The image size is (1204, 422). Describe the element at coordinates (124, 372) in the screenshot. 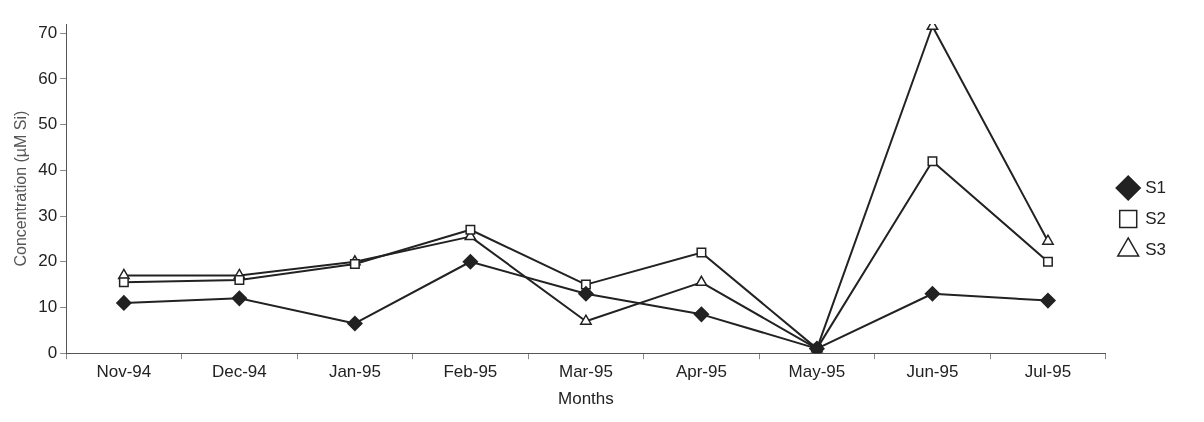

I see `x-tick-label: Nov-94` at that location.